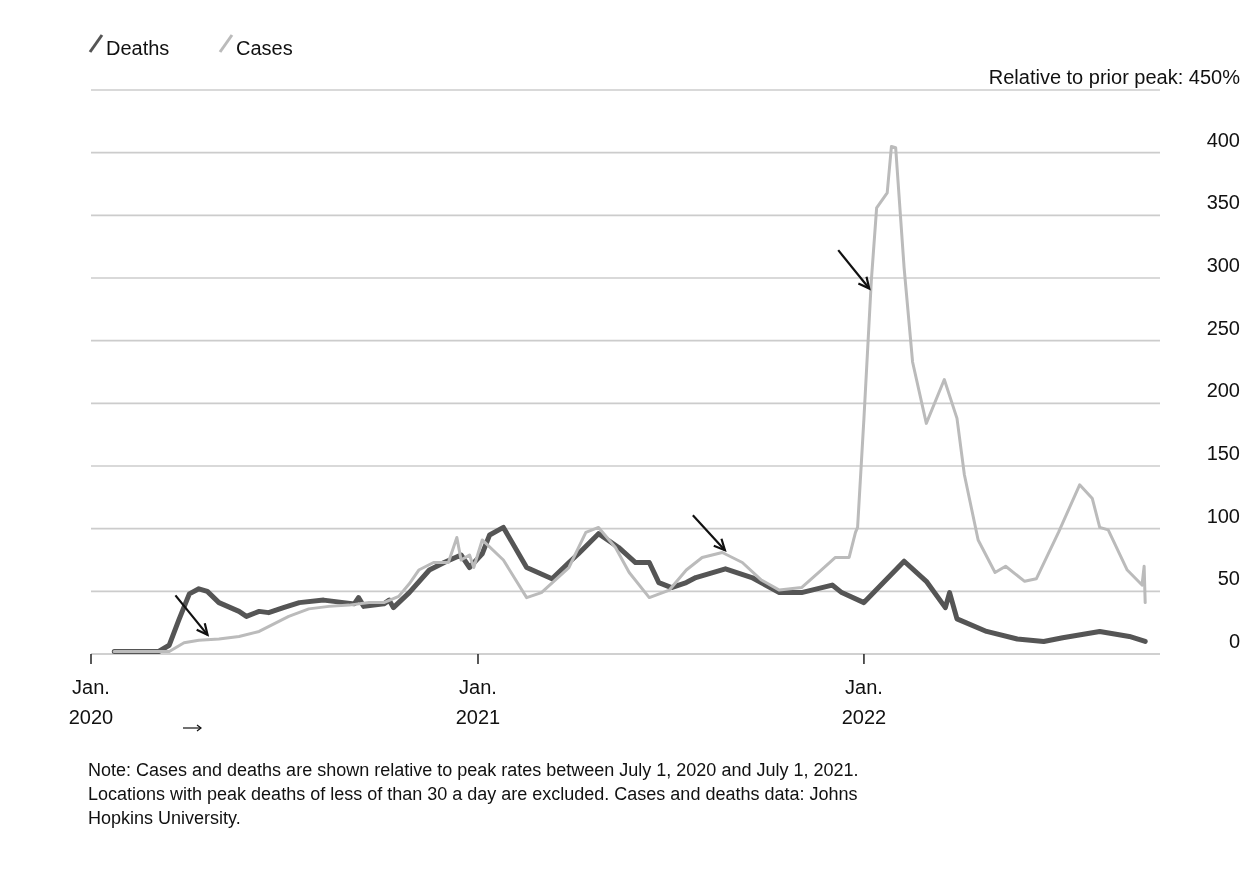 The width and height of the screenshot is (1253, 877). I want to click on text: Note: Cases and deaths are shown relative to peak rates between July 1, 2020 and July 1, 2021. Locations with peak deaths of less of than 30 a day are excluded. Cases and deaths data: Johns Hopkins University., so click(473, 794).